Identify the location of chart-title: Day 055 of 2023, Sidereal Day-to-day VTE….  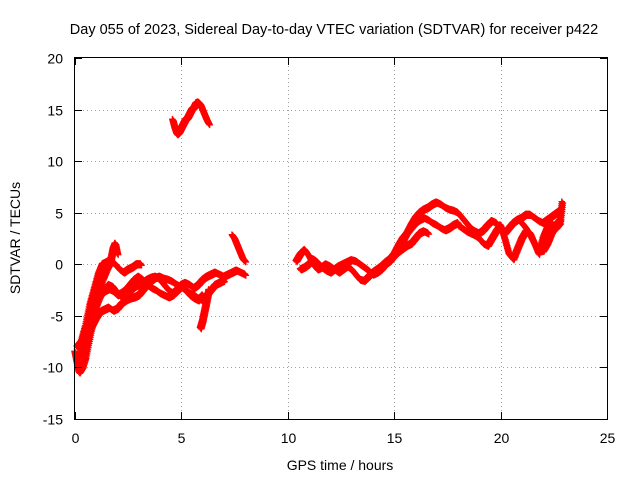
(334, 30).